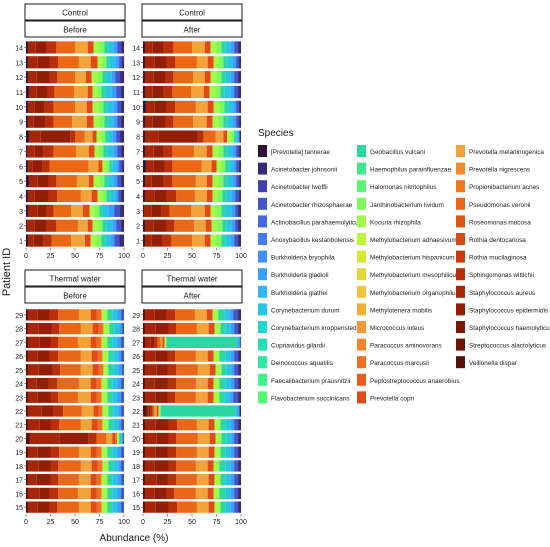 Image resolution: width=550 pixels, height=547 pixels. I want to click on x-tick-label: 50, so click(192, 256).